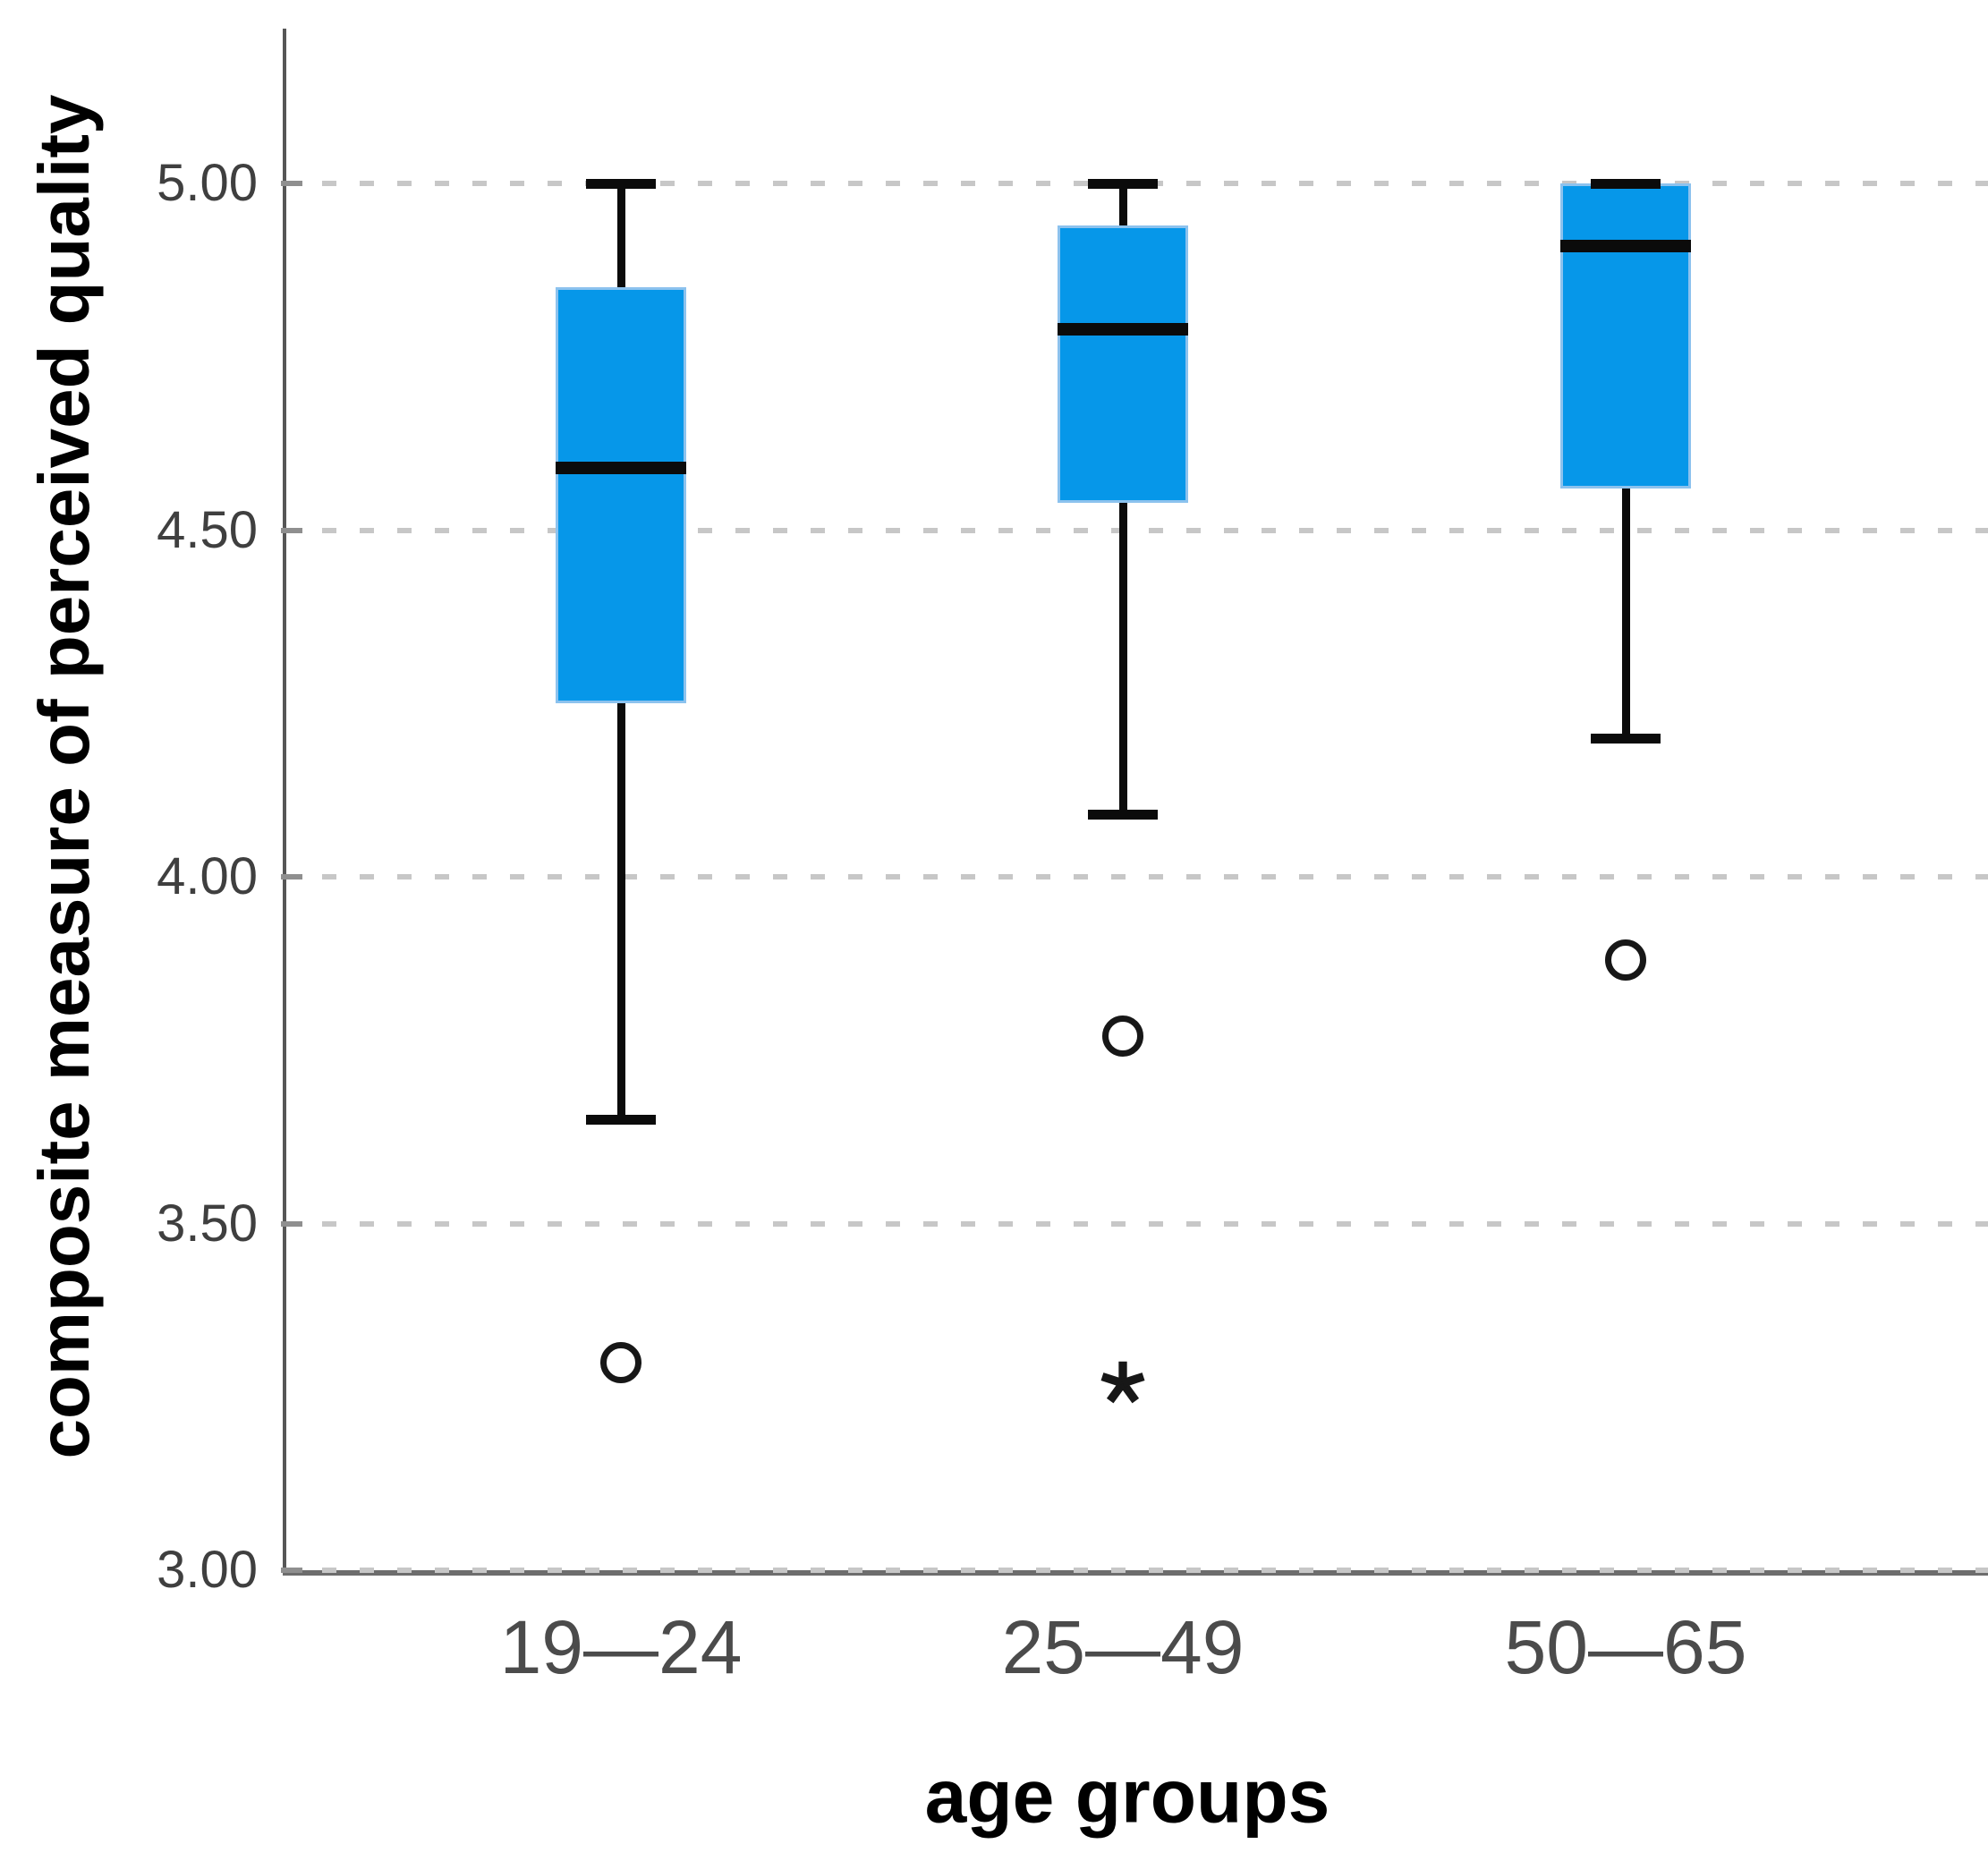 The width and height of the screenshot is (1988, 1861). Describe the element at coordinates (1136, 1223) in the screenshot. I see `gridline-3.50` at that location.